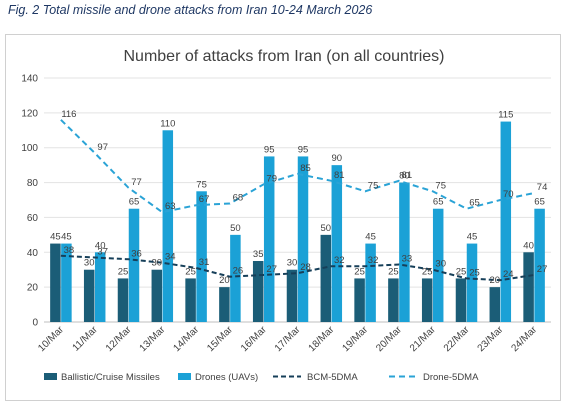 The height and width of the screenshot is (407, 566). What do you see at coordinates (326, 228) in the screenshot?
I see `bar-data-label: 50` at bounding box center [326, 228].